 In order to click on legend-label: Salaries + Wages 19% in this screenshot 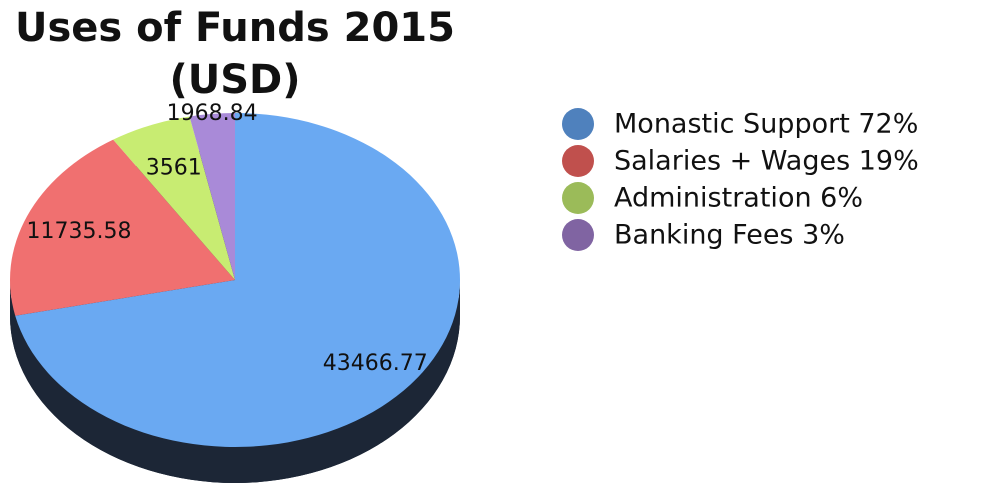, I will do `click(766, 161)`.